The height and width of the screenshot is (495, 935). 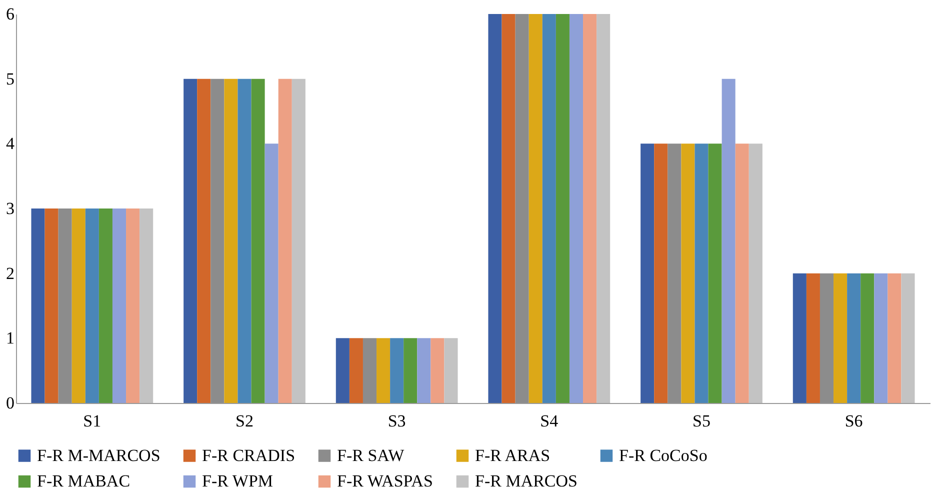 I want to click on legend-label: F-R MABAC, so click(x=83, y=481).